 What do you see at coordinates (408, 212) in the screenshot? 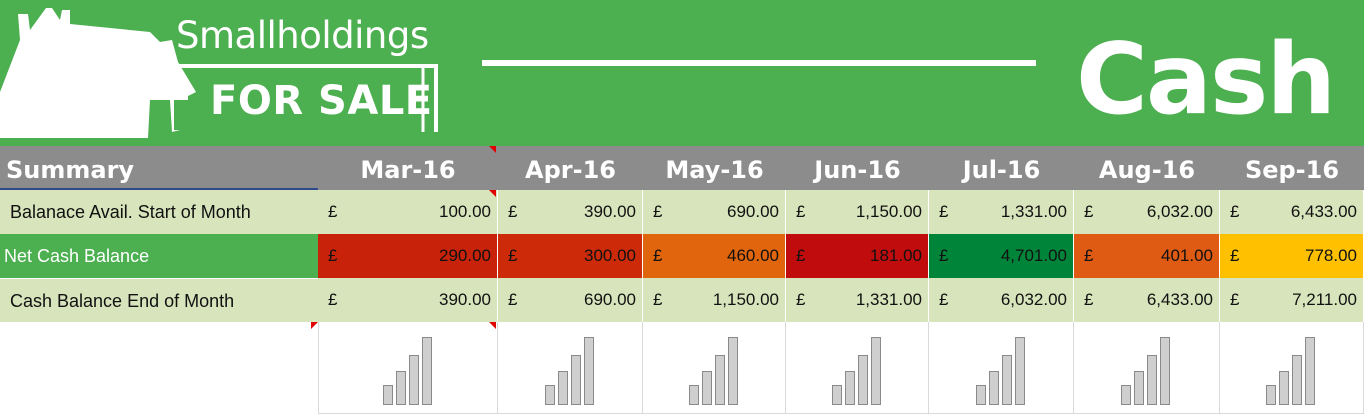
I see `table-cell: £100.00` at bounding box center [408, 212].